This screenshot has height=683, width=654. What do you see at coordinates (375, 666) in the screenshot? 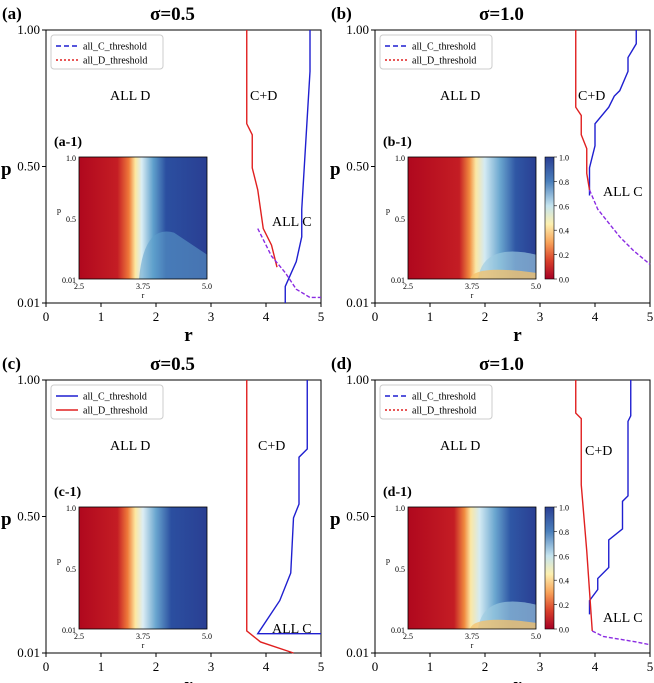
I see `x-tick-label: 0` at bounding box center [375, 666].